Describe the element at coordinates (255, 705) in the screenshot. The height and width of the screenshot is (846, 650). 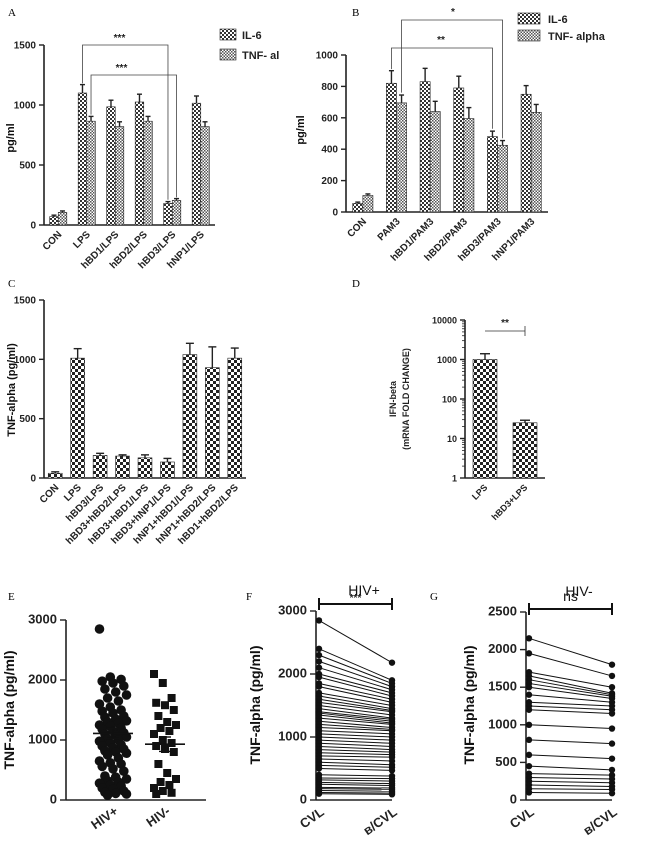
I see `y-axis-label-F: TNF-alpha (pg/ml)` at that location.